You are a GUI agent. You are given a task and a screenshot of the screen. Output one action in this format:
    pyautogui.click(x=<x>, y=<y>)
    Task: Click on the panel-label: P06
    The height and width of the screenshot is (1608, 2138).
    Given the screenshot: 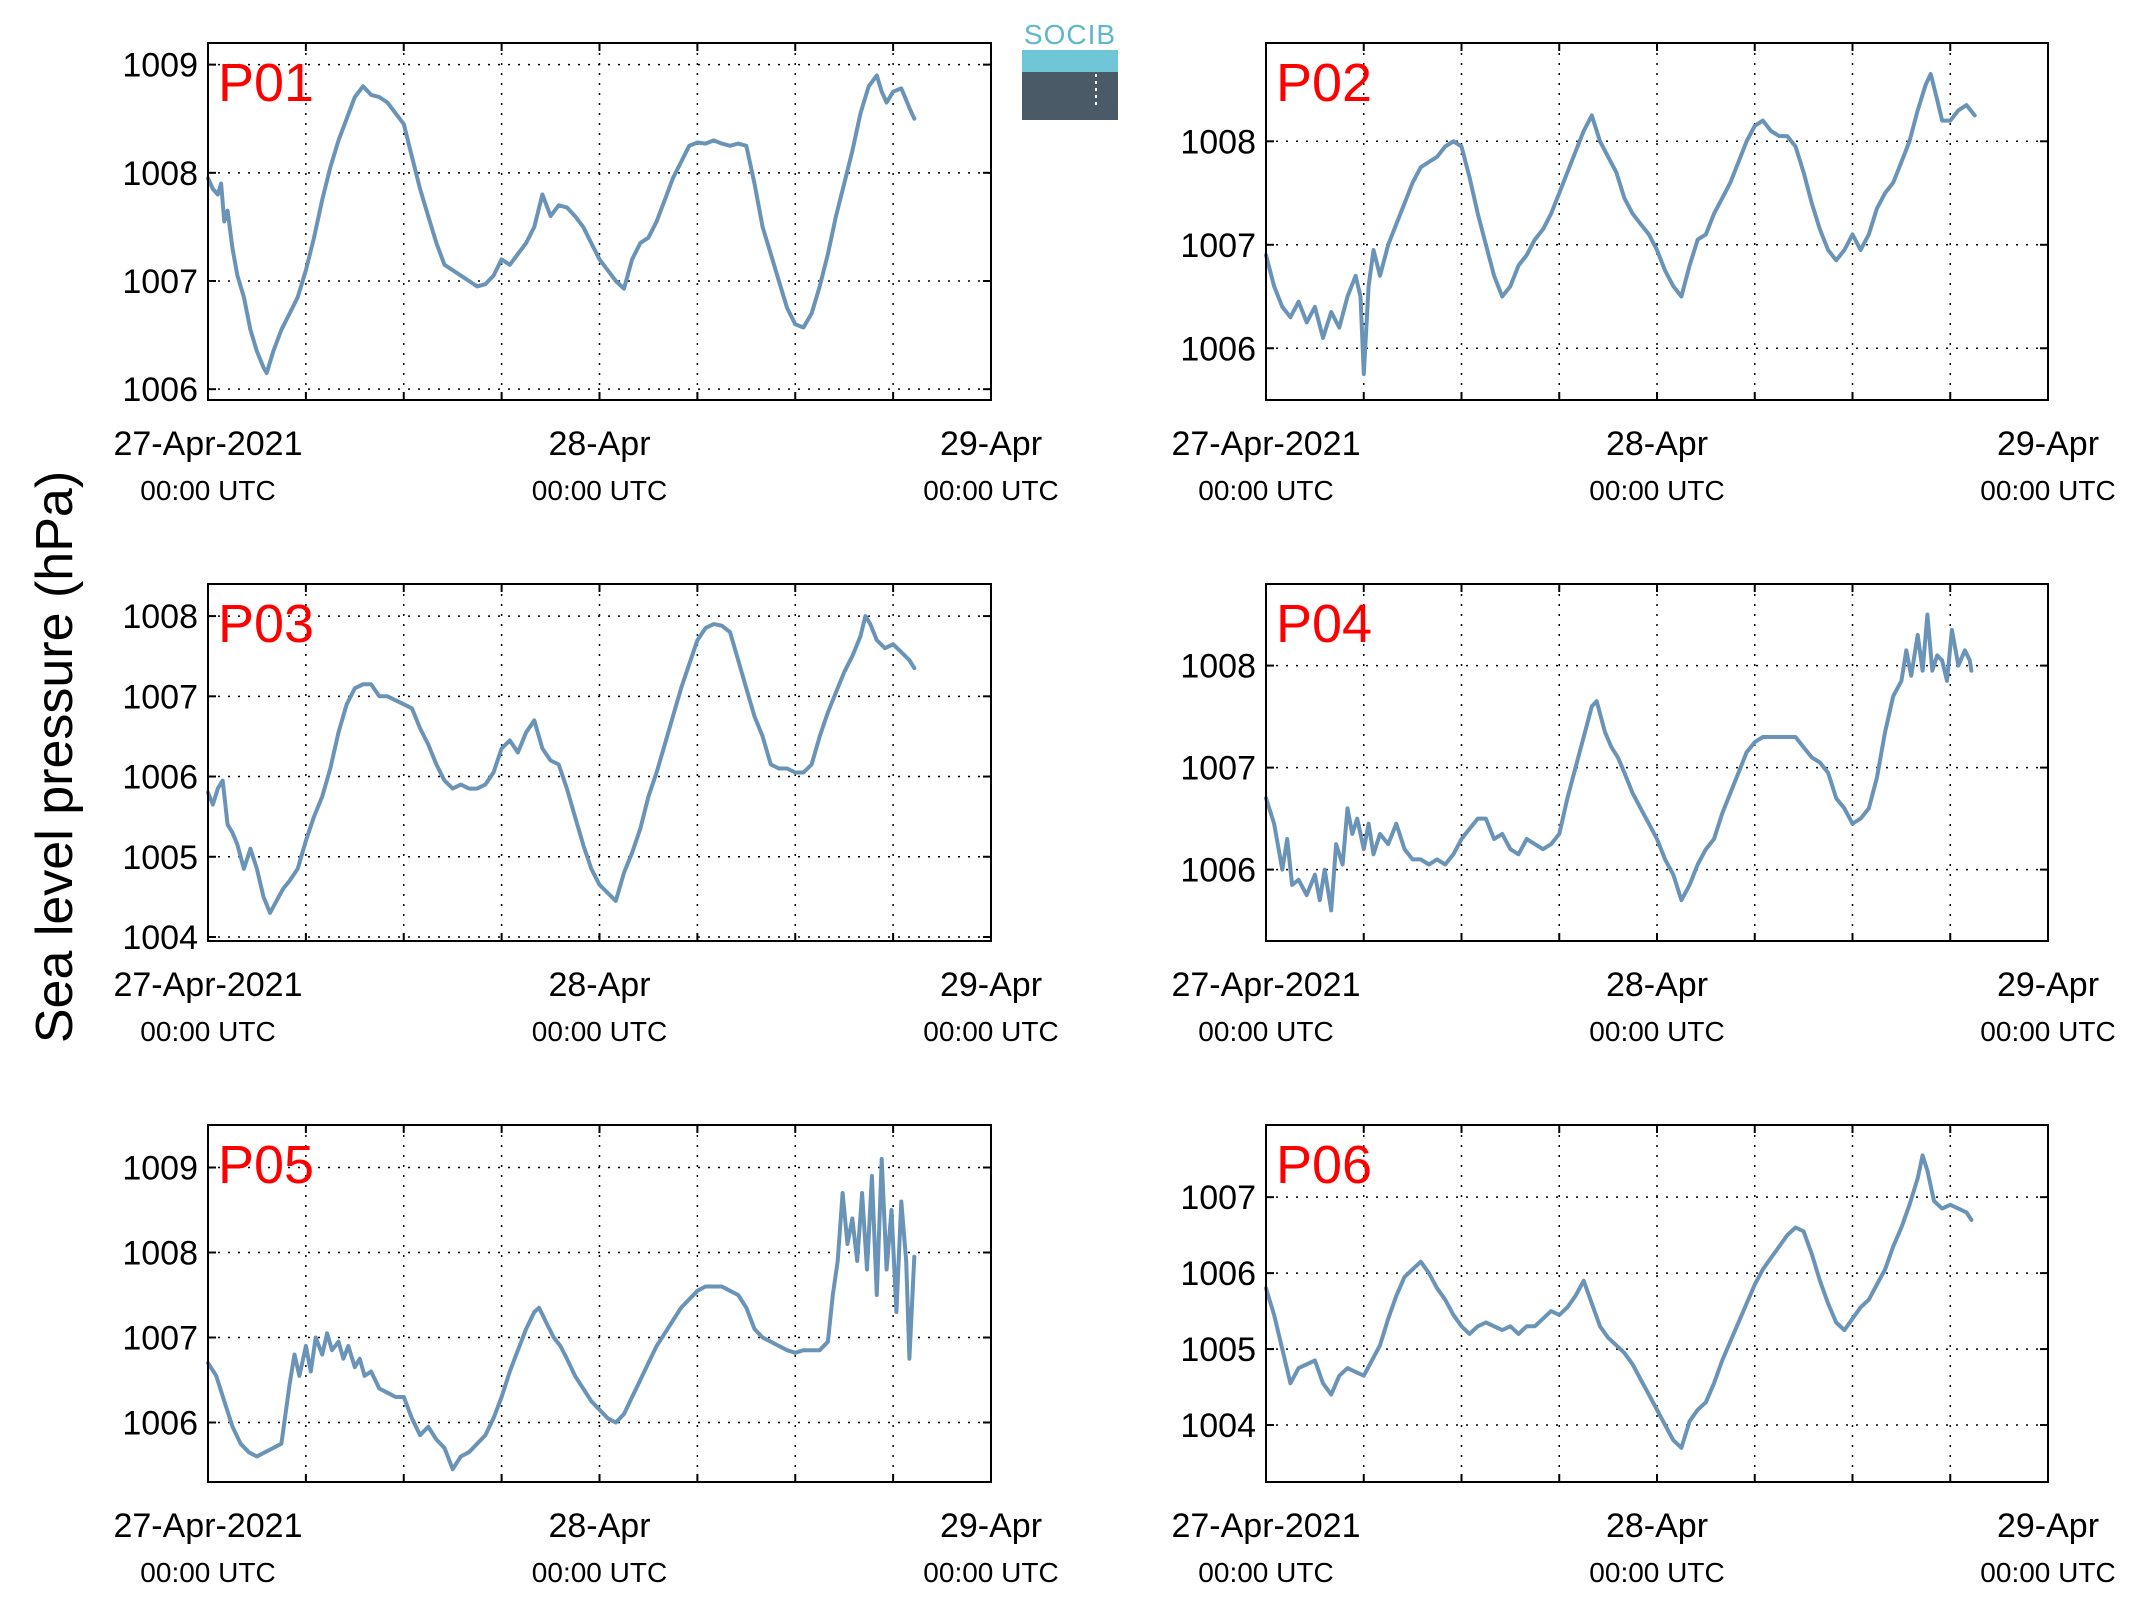 What is the action you would take?
    pyautogui.click(x=1324, y=1165)
    